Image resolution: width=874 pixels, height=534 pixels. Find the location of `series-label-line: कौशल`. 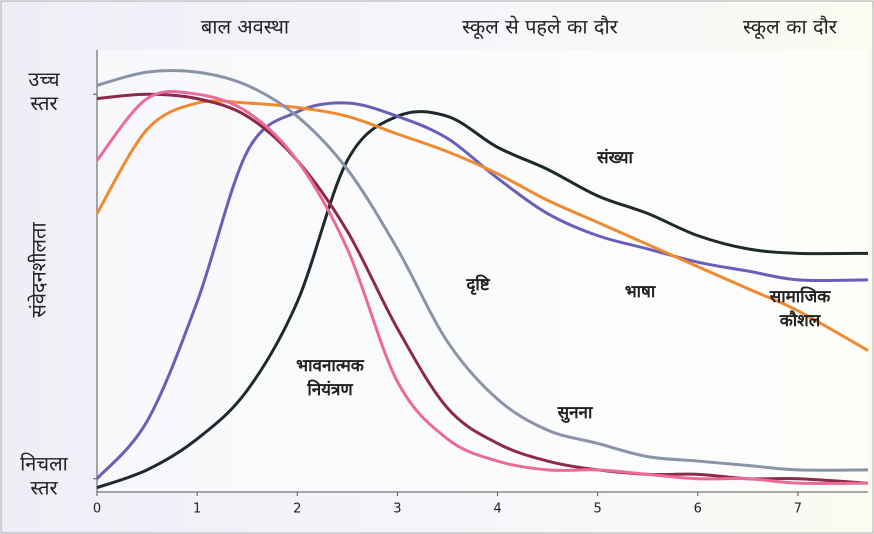

series-label-line: कौशल is located at coordinates (800, 320).